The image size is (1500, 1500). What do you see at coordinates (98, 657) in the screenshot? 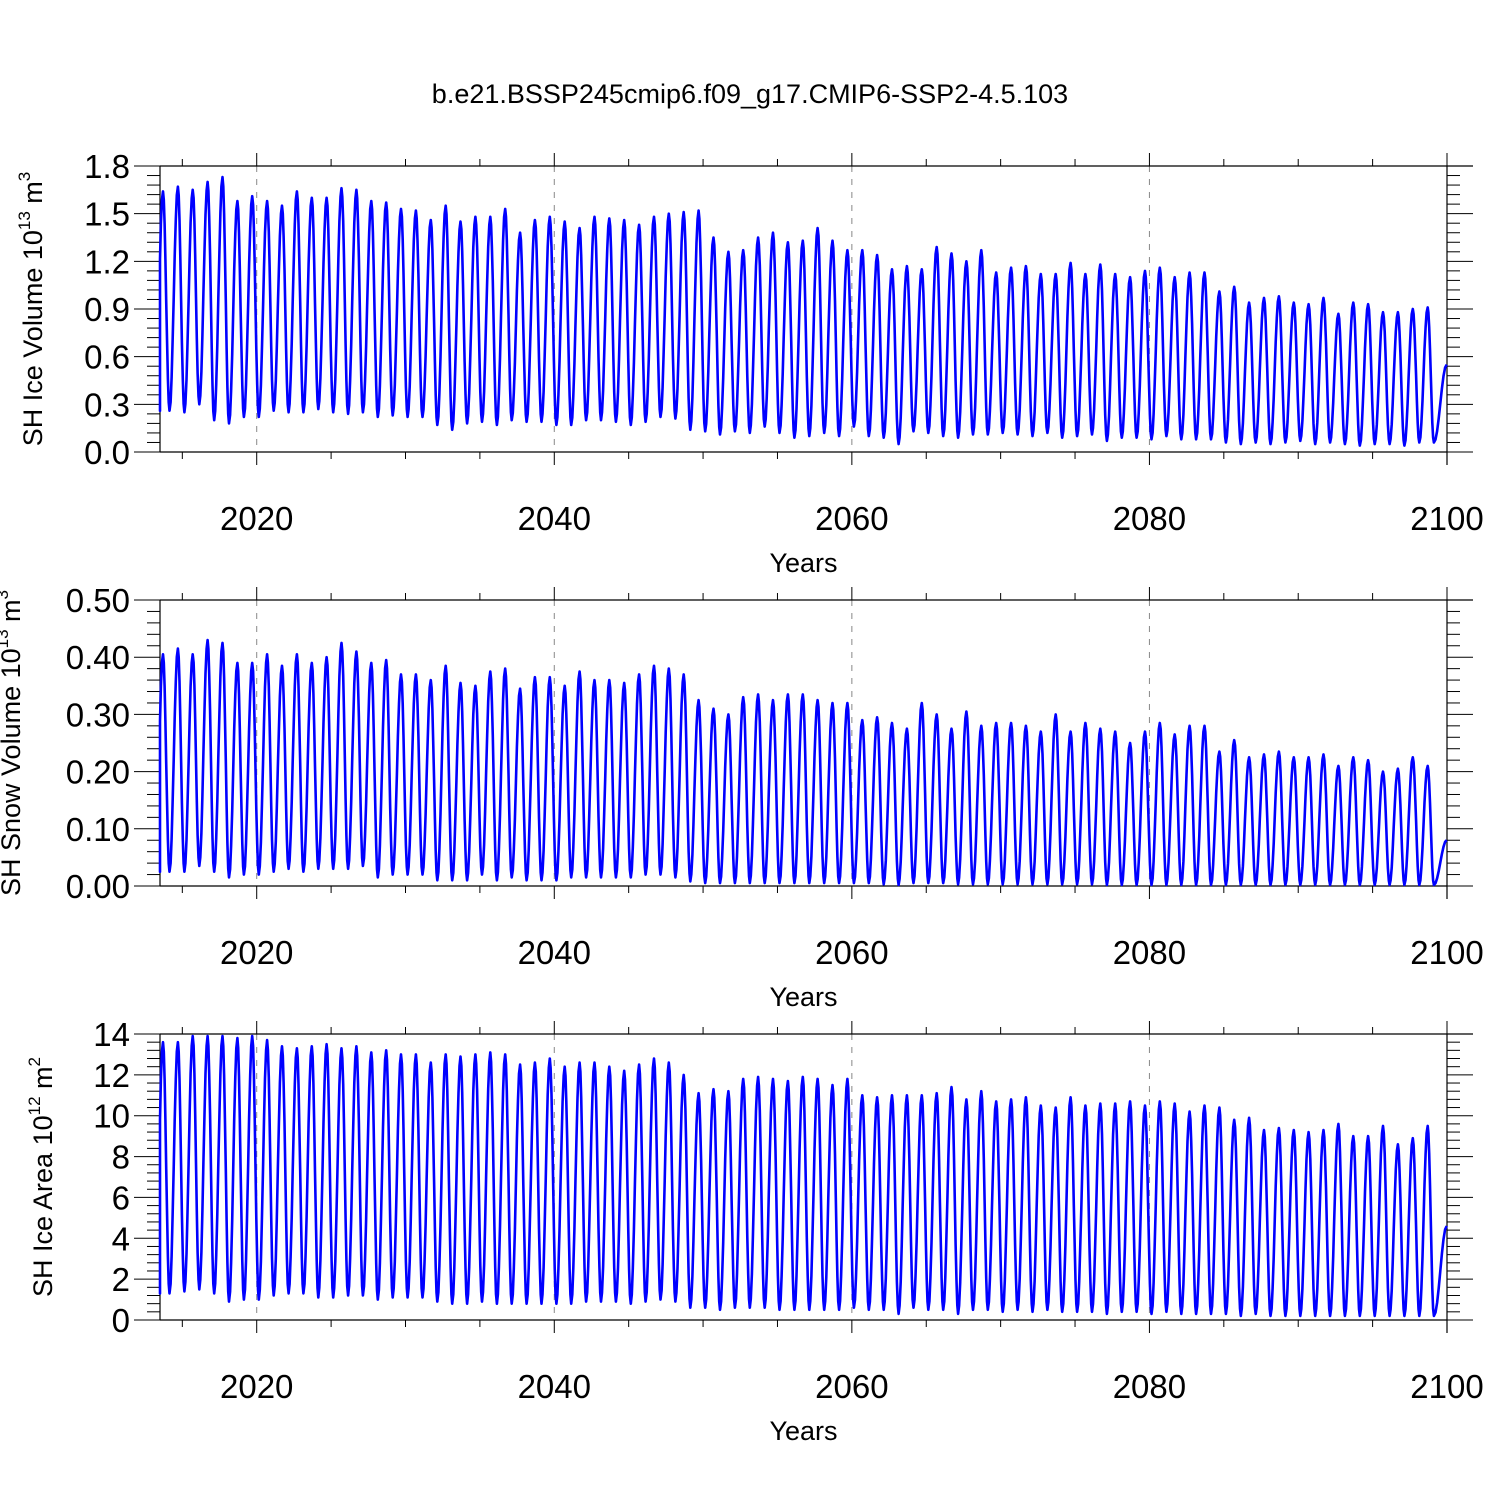
I see `y-tick-label: 0.40` at bounding box center [98, 657].